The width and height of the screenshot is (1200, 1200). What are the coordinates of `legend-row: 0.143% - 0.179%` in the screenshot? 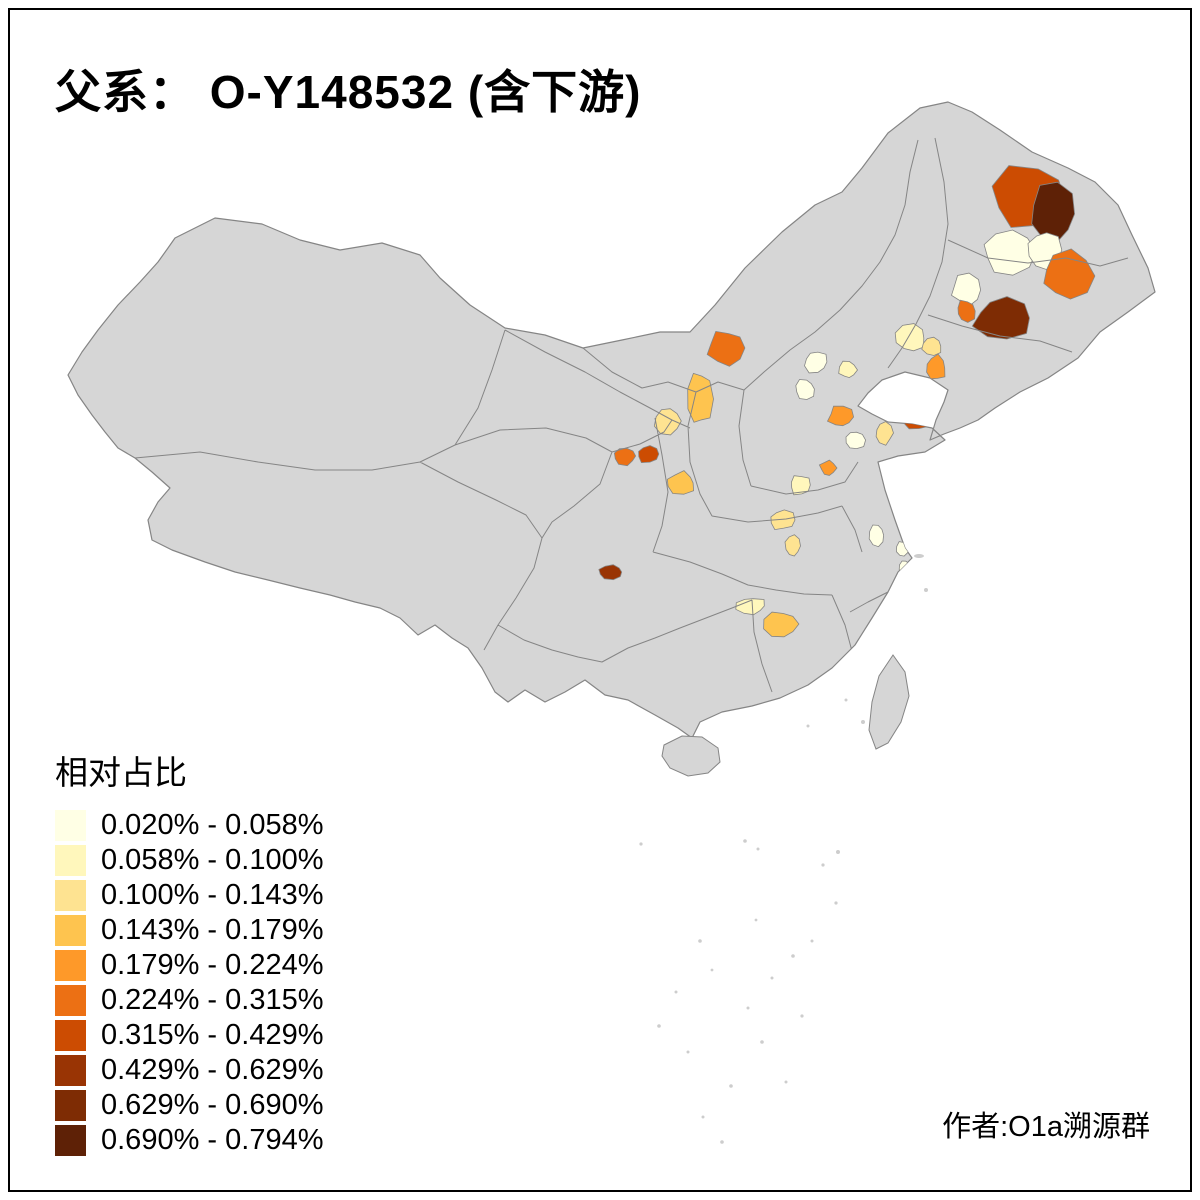 It's located at (189, 930).